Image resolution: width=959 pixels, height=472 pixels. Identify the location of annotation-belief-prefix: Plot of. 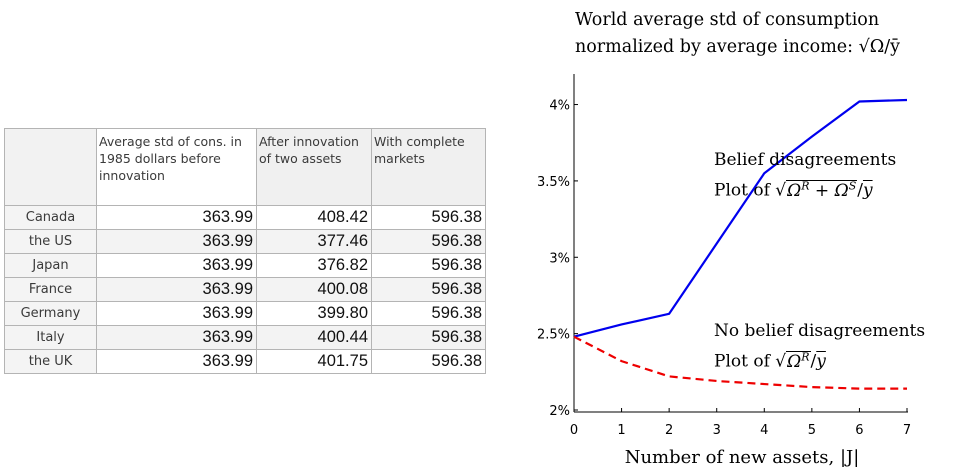
(745, 190).